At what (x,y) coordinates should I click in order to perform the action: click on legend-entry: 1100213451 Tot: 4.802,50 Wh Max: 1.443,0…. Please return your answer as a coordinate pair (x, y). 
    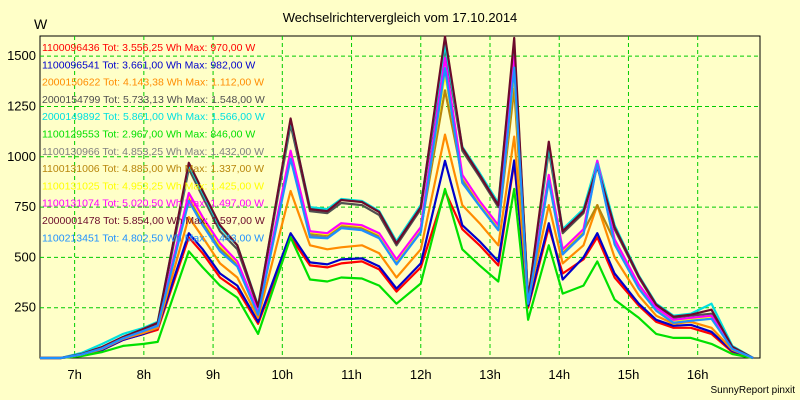
    Looking at the image, I should click on (153, 238).